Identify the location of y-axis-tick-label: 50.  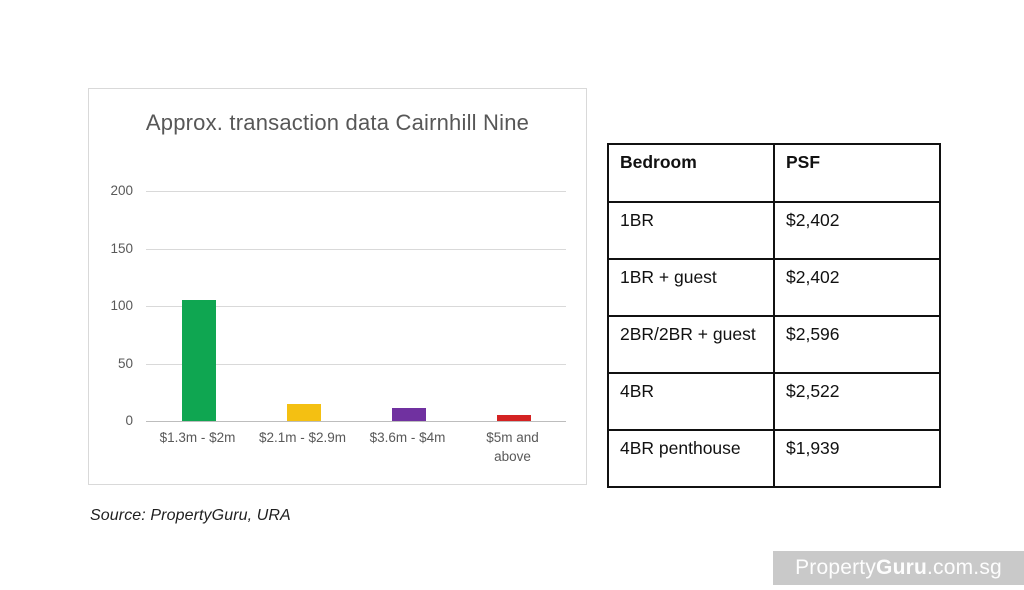
(125, 363).